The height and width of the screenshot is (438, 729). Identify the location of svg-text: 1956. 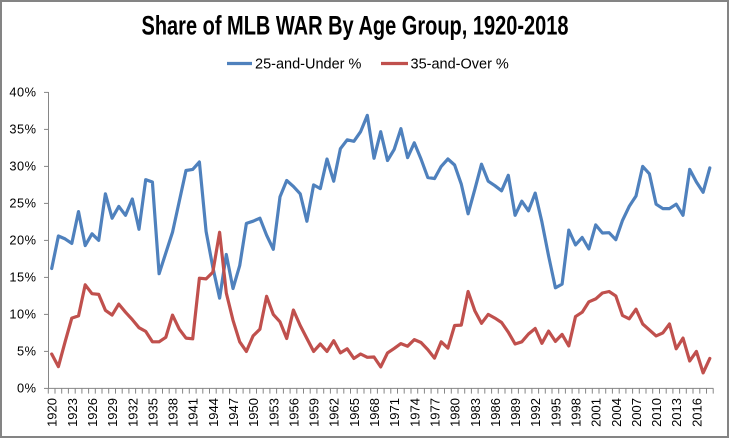
(293, 412).